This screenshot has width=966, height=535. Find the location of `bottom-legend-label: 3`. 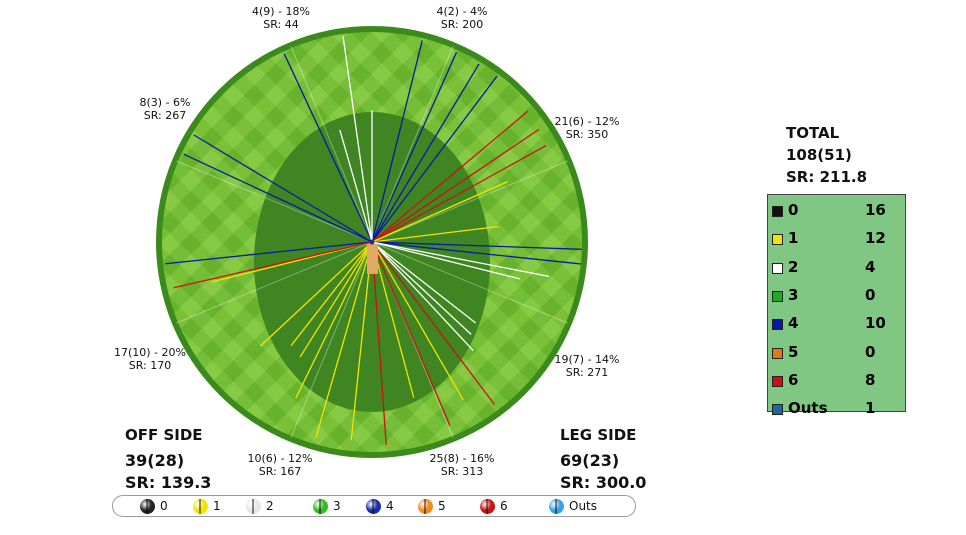

bottom-legend-label: 3 is located at coordinates (337, 506).